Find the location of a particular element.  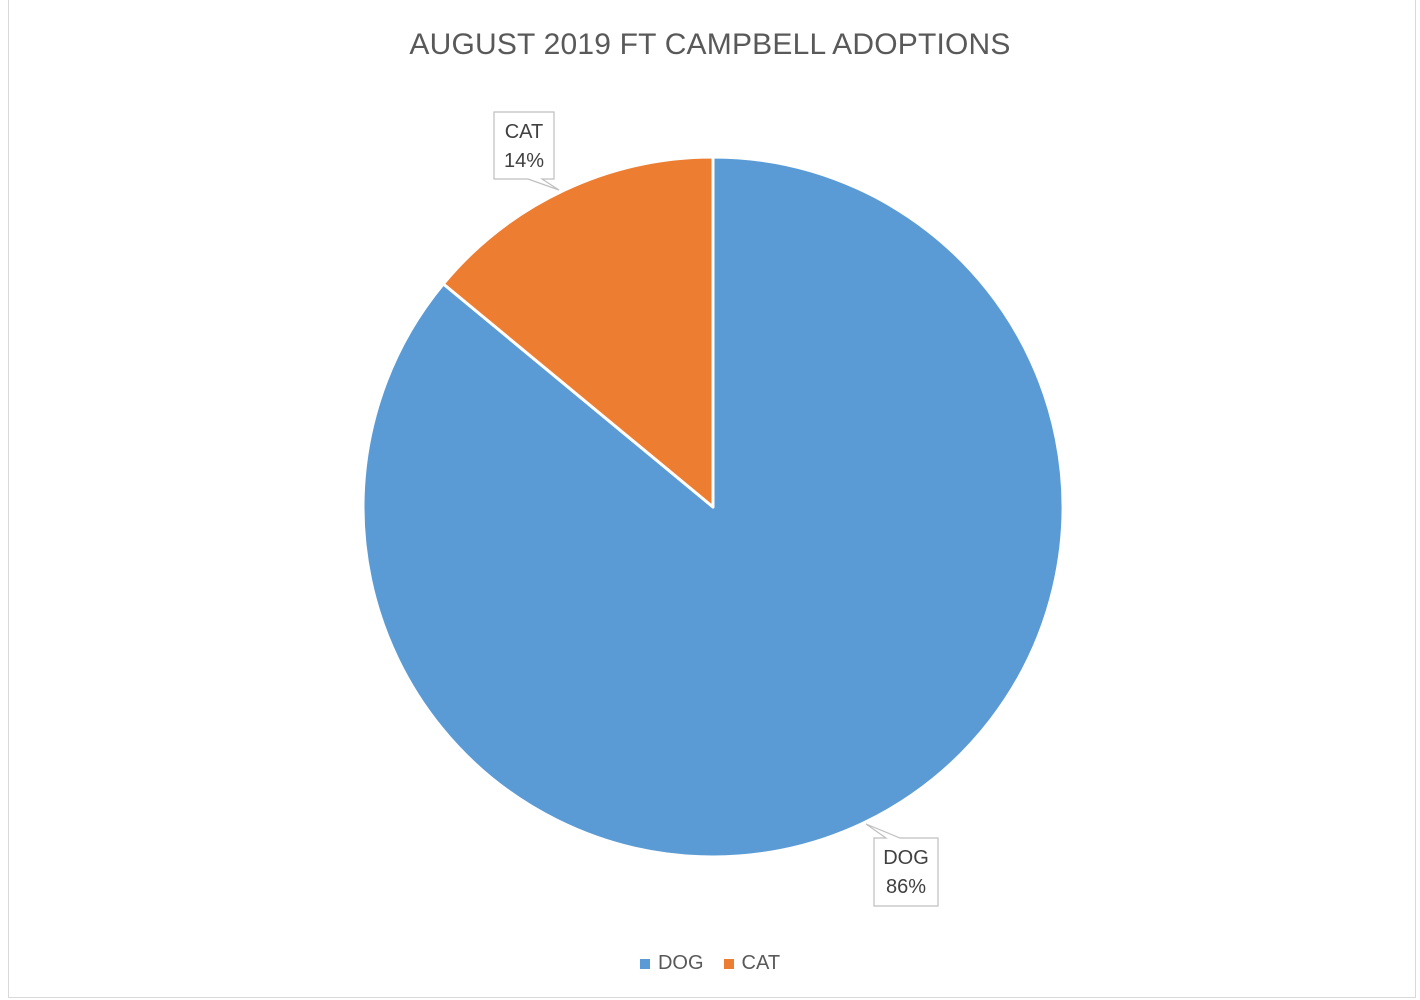

legend-swatch-cat is located at coordinates (728, 963).